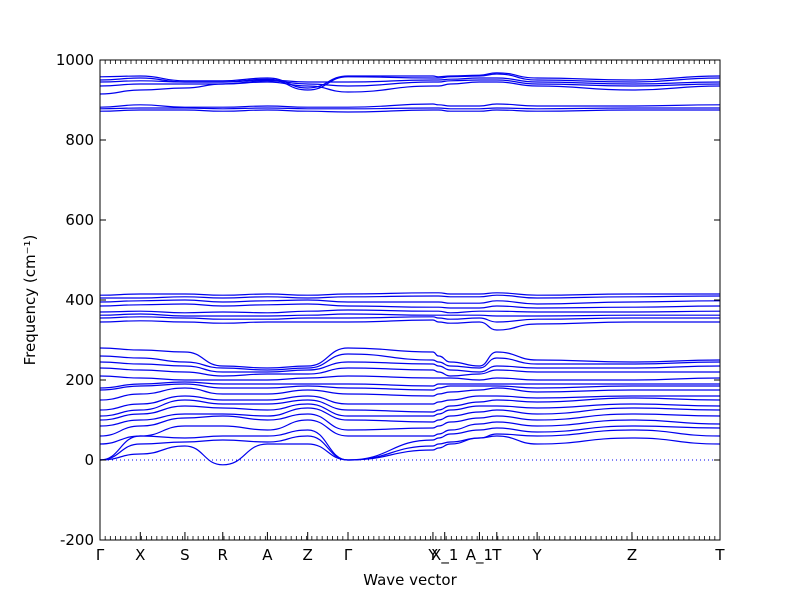  I want to click on x-tick-label: X_1, so click(444, 555).